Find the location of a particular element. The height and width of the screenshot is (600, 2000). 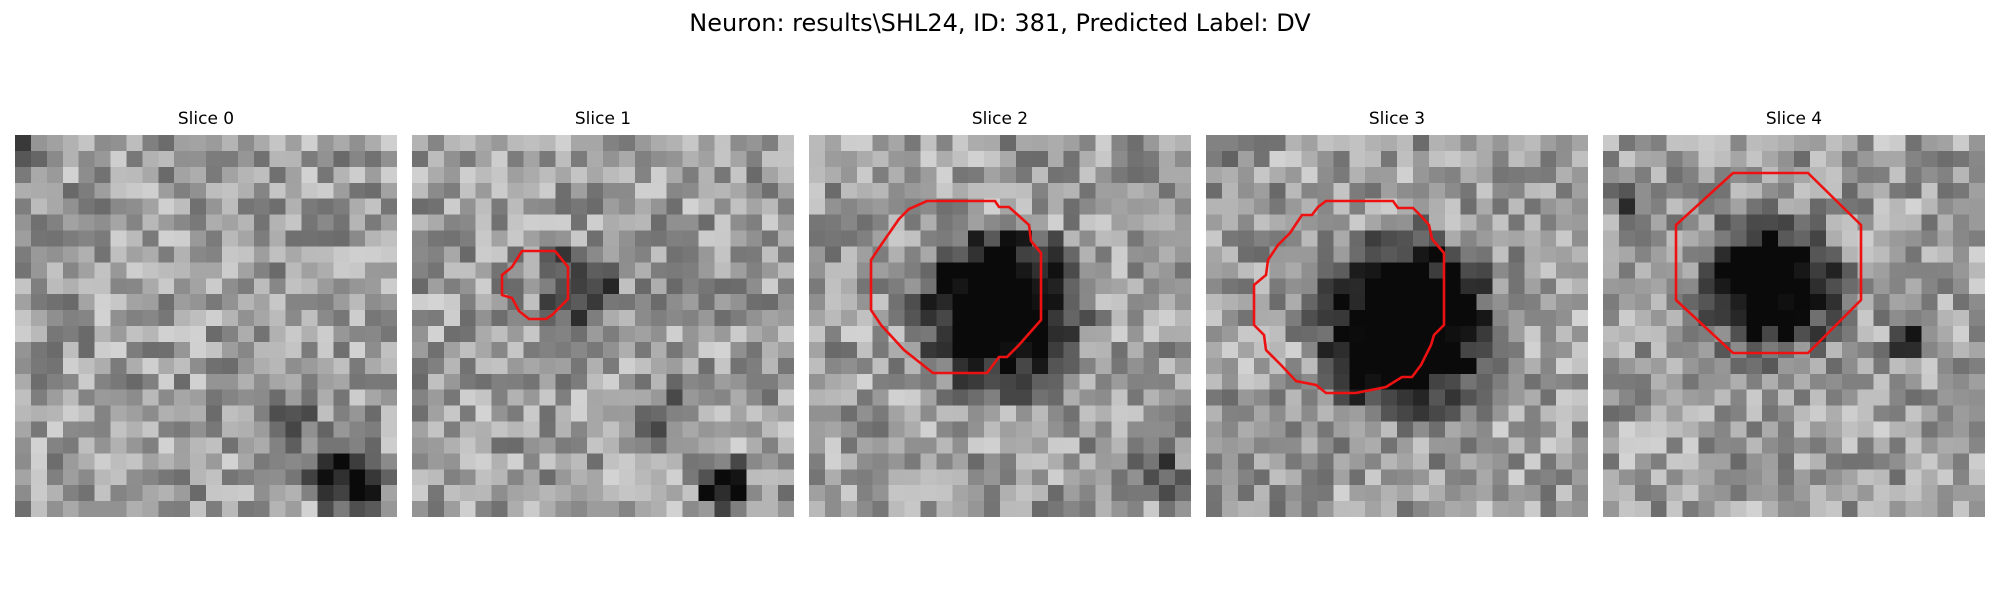

slice-panel-0: Slice 0 is located at coordinates (206, 312).